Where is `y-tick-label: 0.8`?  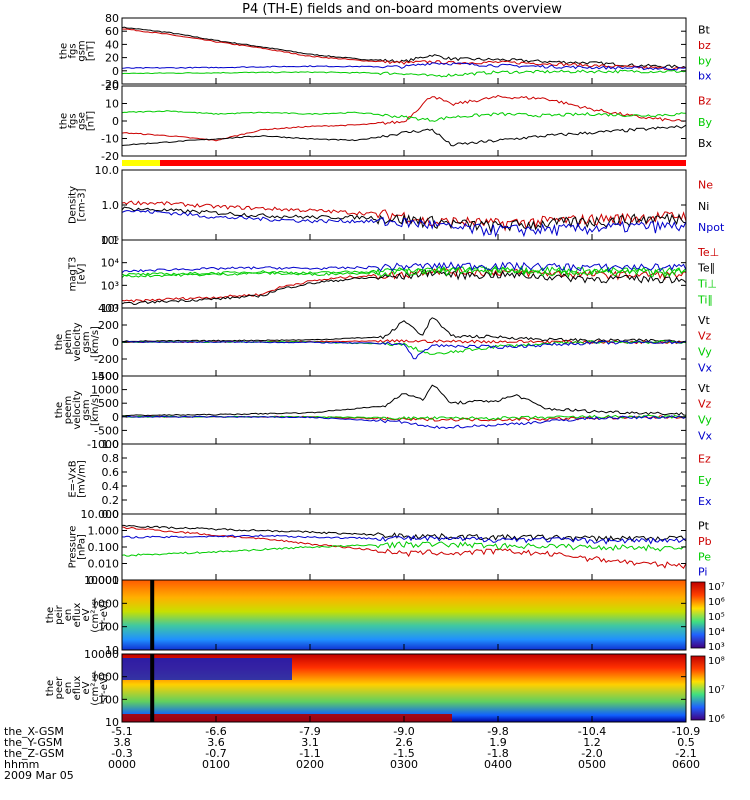
y-tick-label: 0.8 is located at coordinates (111, 458).